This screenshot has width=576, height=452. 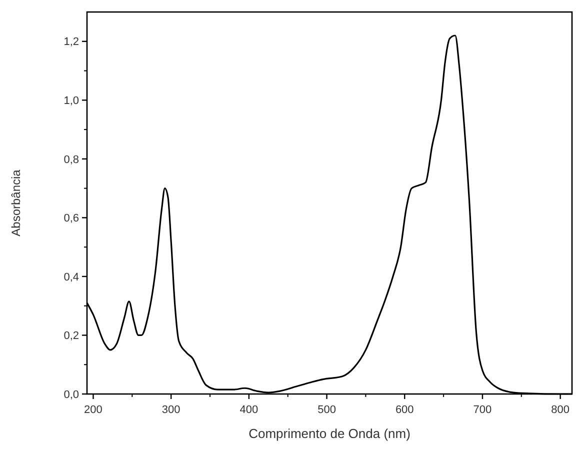 I want to click on y-tick-label: 0,4, so click(x=71, y=277).